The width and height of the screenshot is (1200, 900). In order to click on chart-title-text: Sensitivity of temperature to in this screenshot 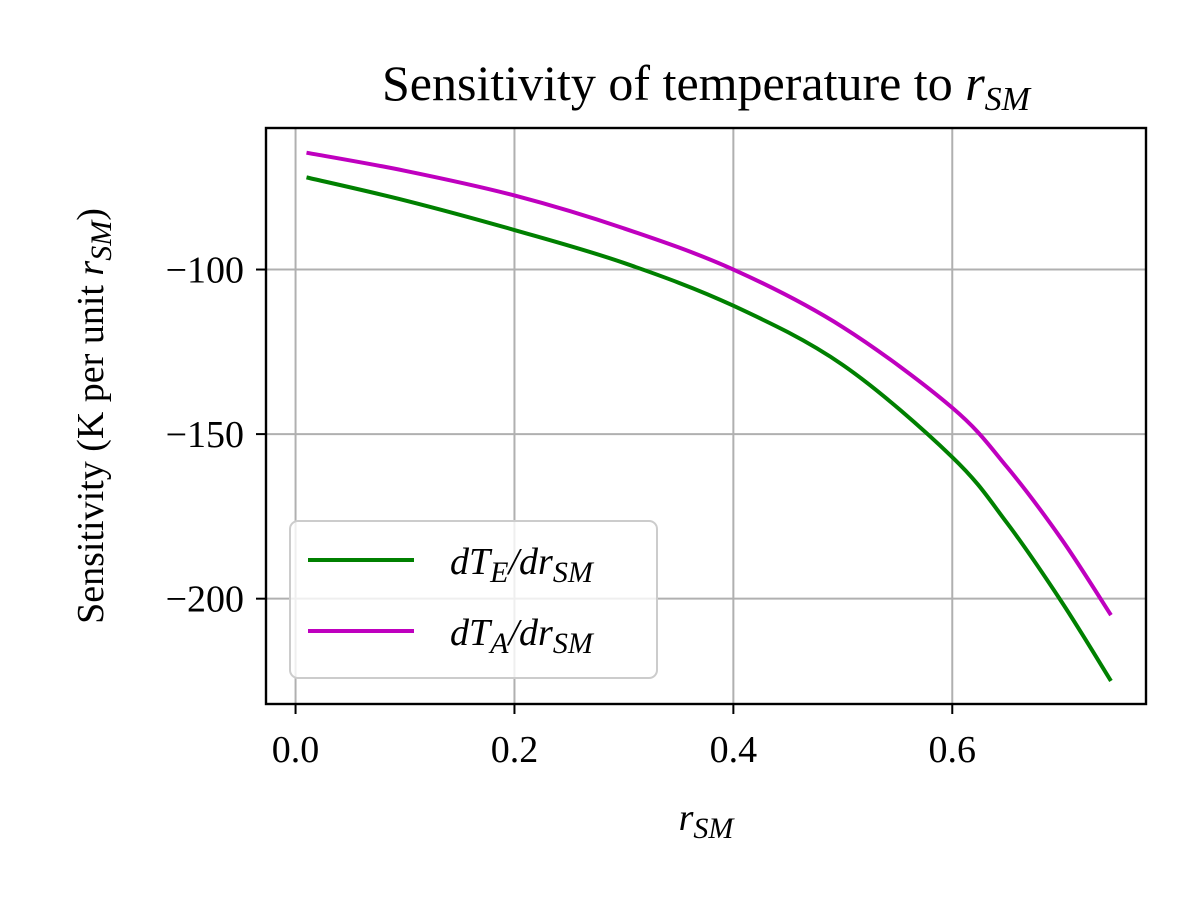, I will do `click(673, 83)`.